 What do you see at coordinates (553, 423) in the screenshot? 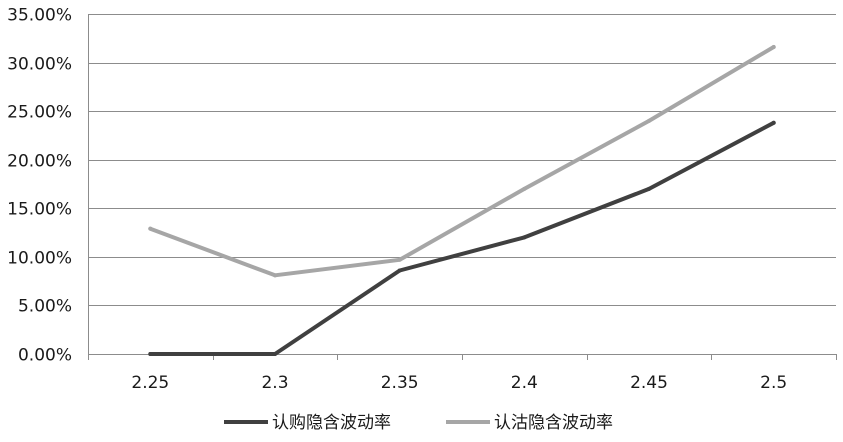
I see `legend-label: 认沽隐含波动率` at bounding box center [553, 423].